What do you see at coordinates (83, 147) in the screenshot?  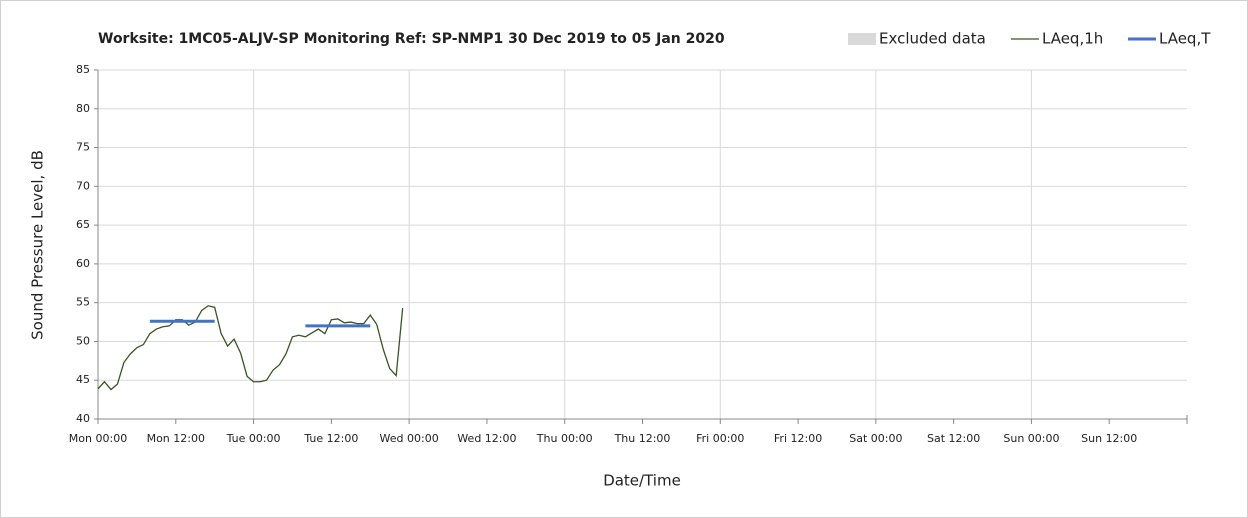 I see `y-tick-label: 75` at bounding box center [83, 147].